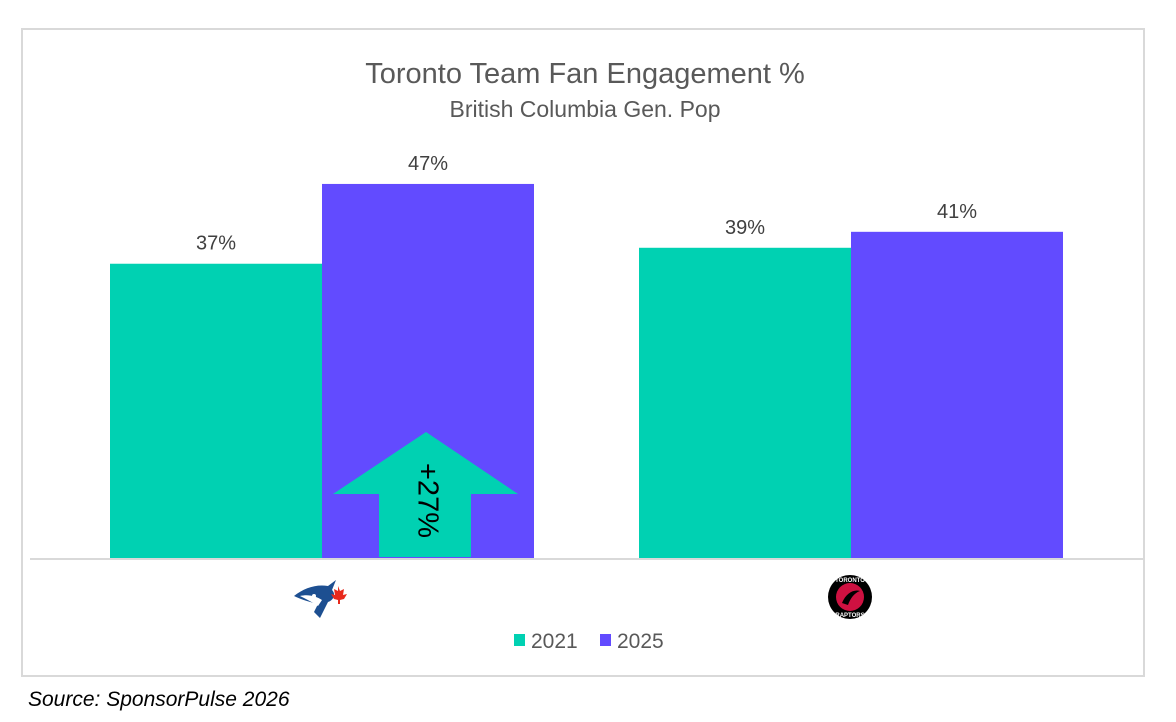  What do you see at coordinates (605, 640) in the screenshot?
I see `legend-swatch-2025` at bounding box center [605, 640].